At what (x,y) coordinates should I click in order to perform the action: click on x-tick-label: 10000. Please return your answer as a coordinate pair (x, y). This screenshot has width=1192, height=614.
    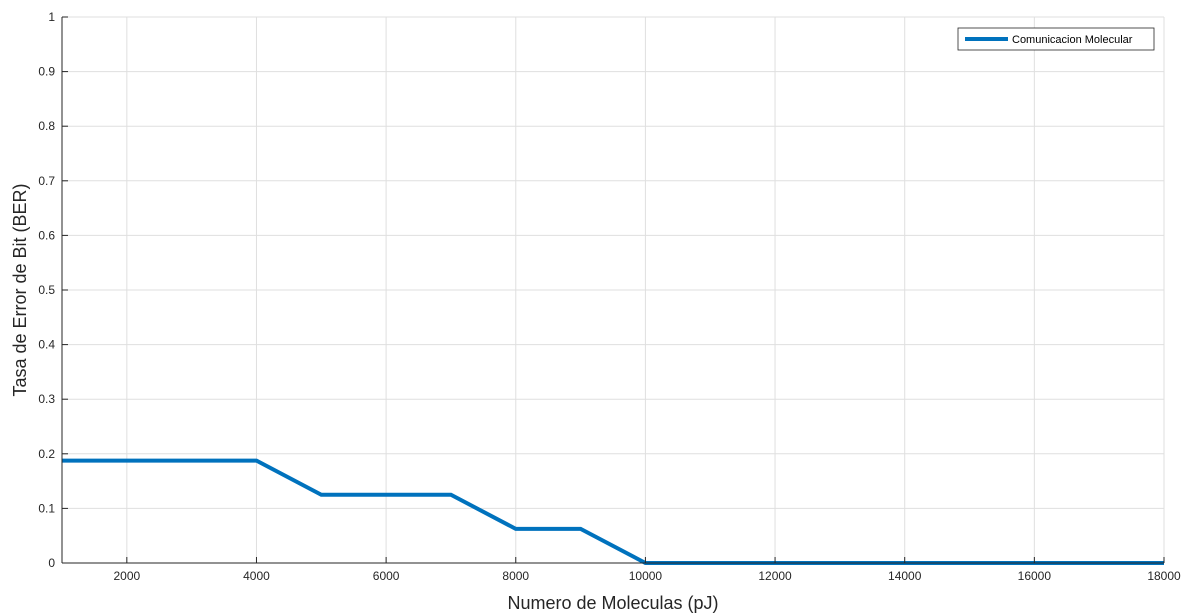
    Looking at the image, I should click on (646, 576).